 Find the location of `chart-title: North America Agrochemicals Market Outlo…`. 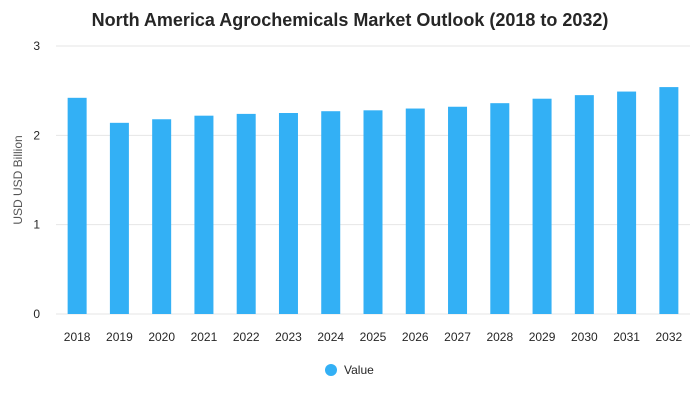

chart-title: North America Agrochemicals Market Outlo… is located at coordinates (350, 20).